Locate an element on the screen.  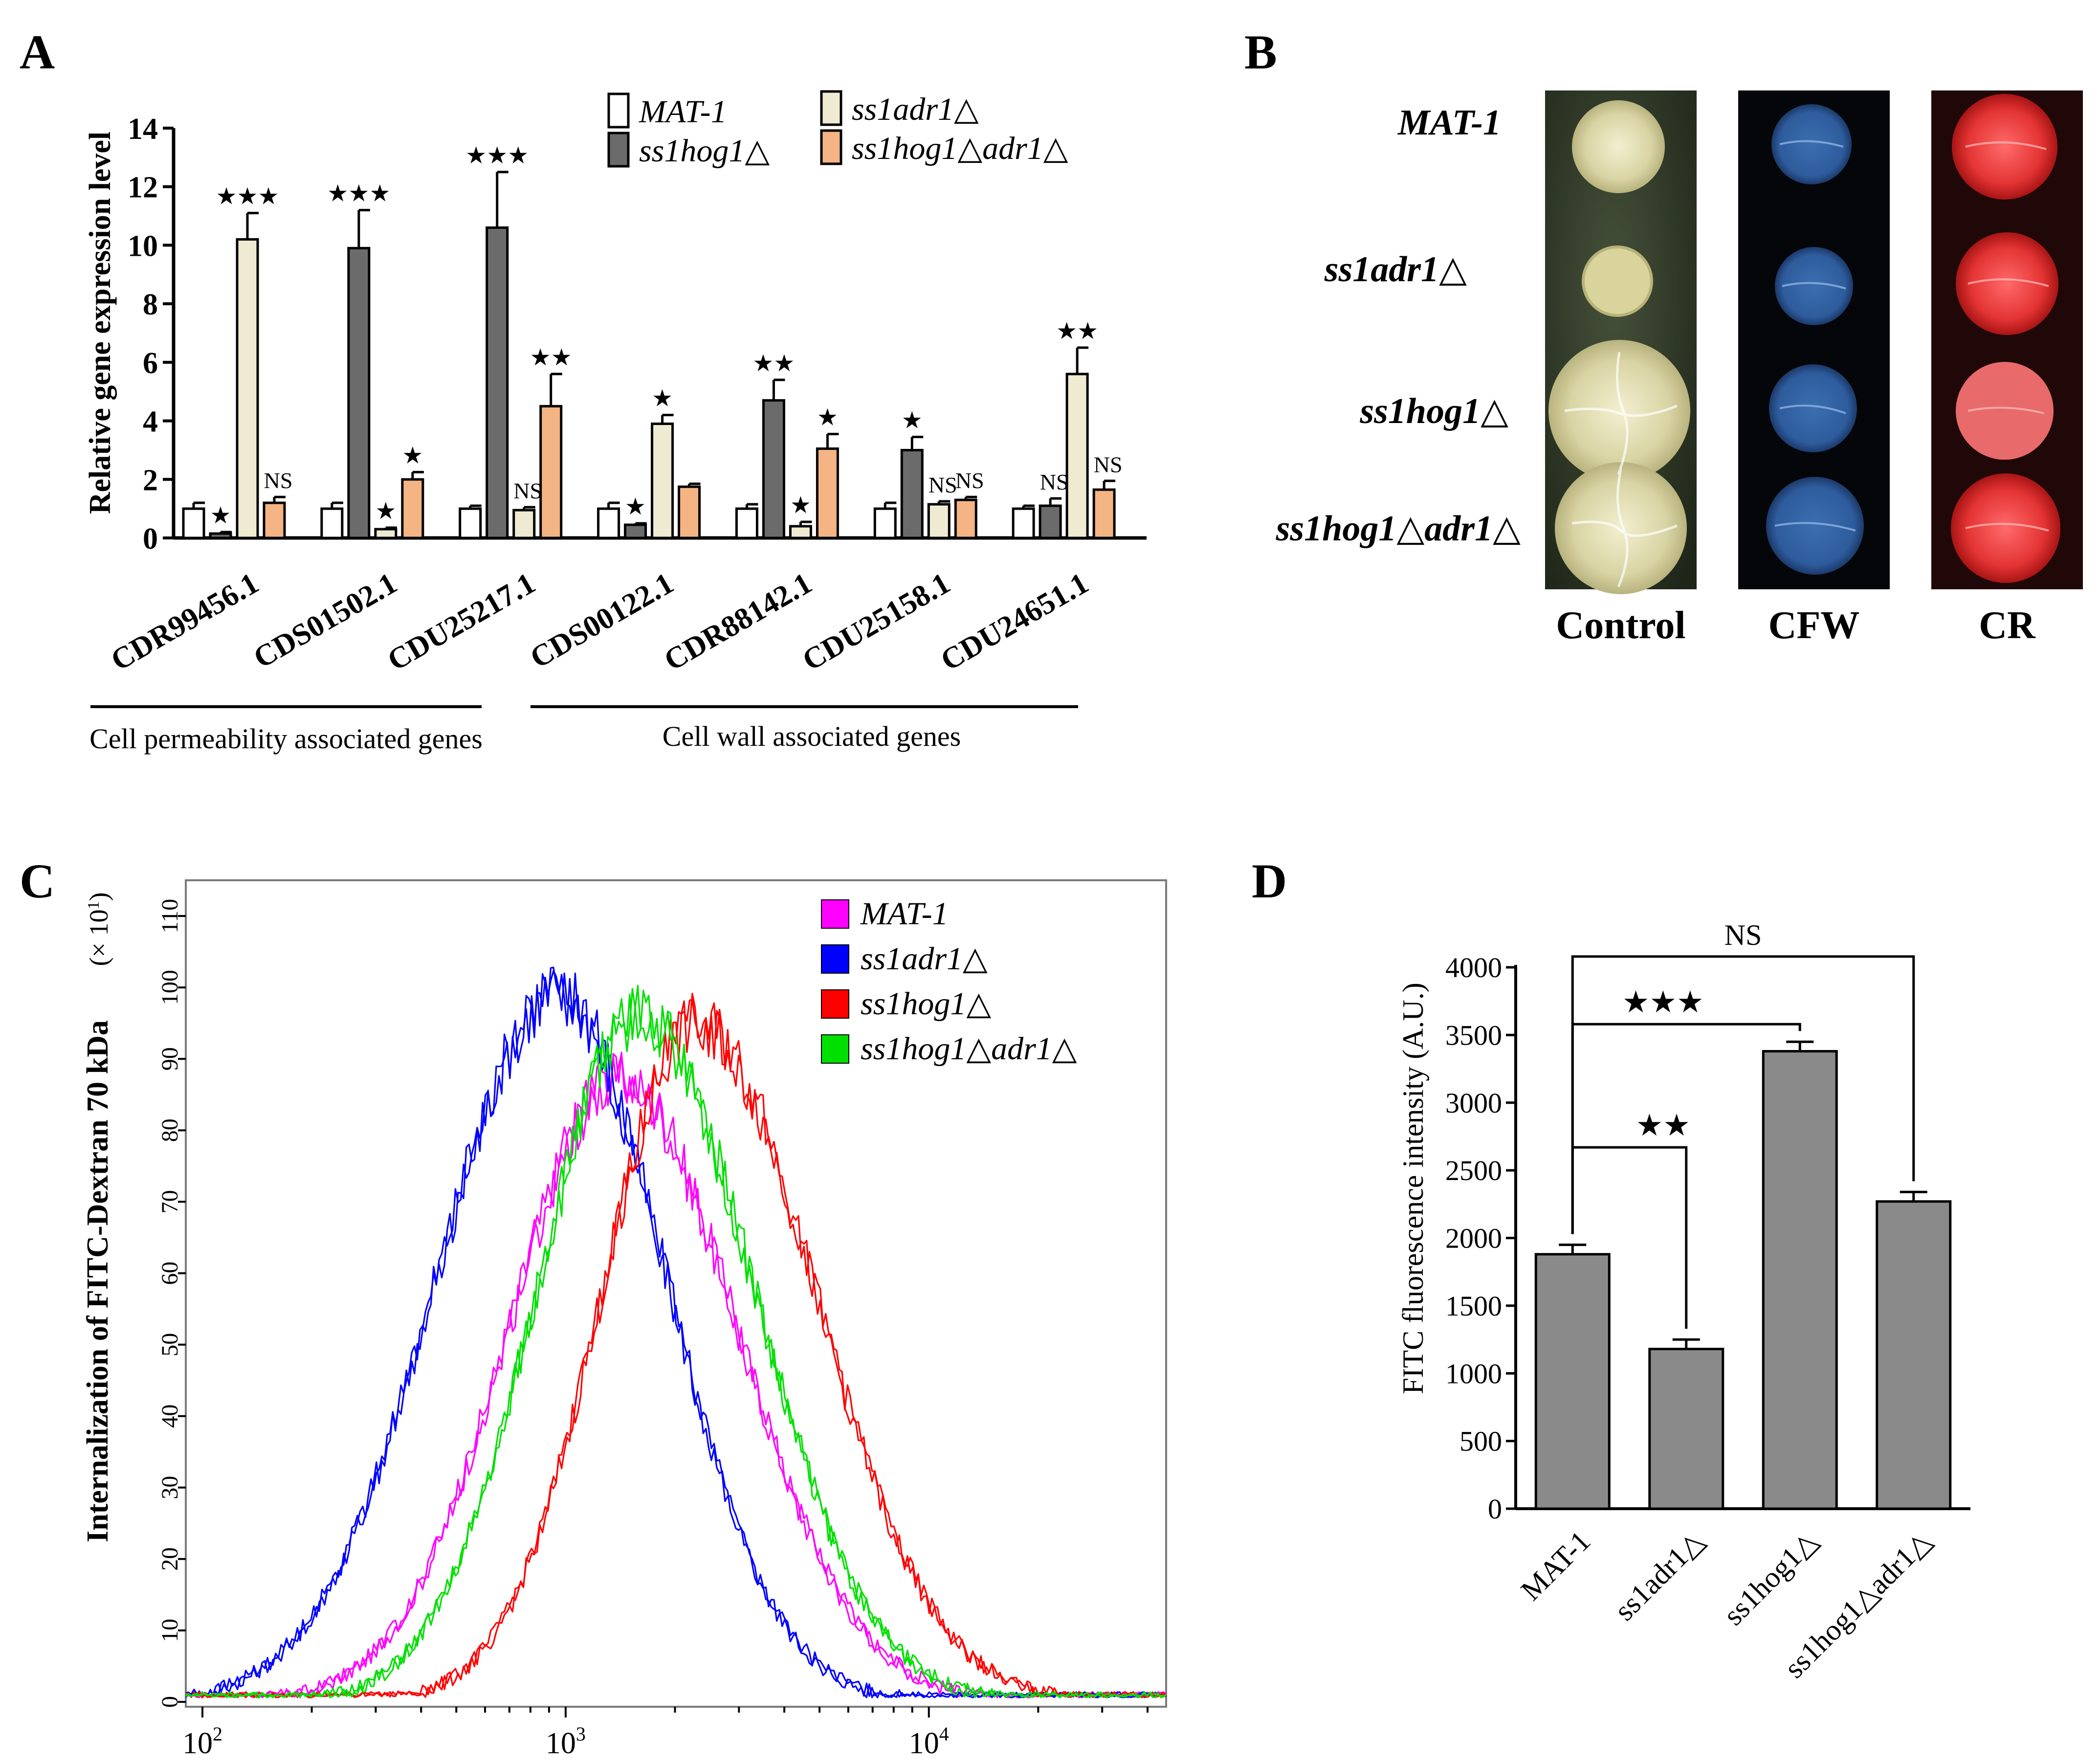
panel-a-ytick-label: 0 is located at coordinates (150, 539).